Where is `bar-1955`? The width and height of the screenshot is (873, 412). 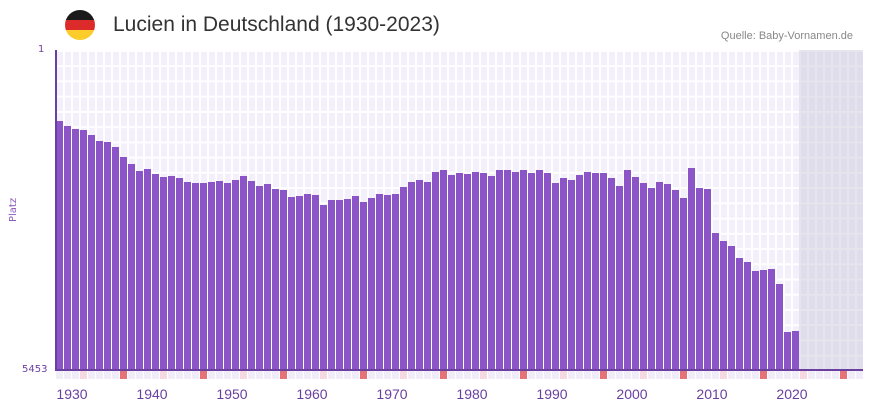 bar-1955 is located at coordinates (259, 277).